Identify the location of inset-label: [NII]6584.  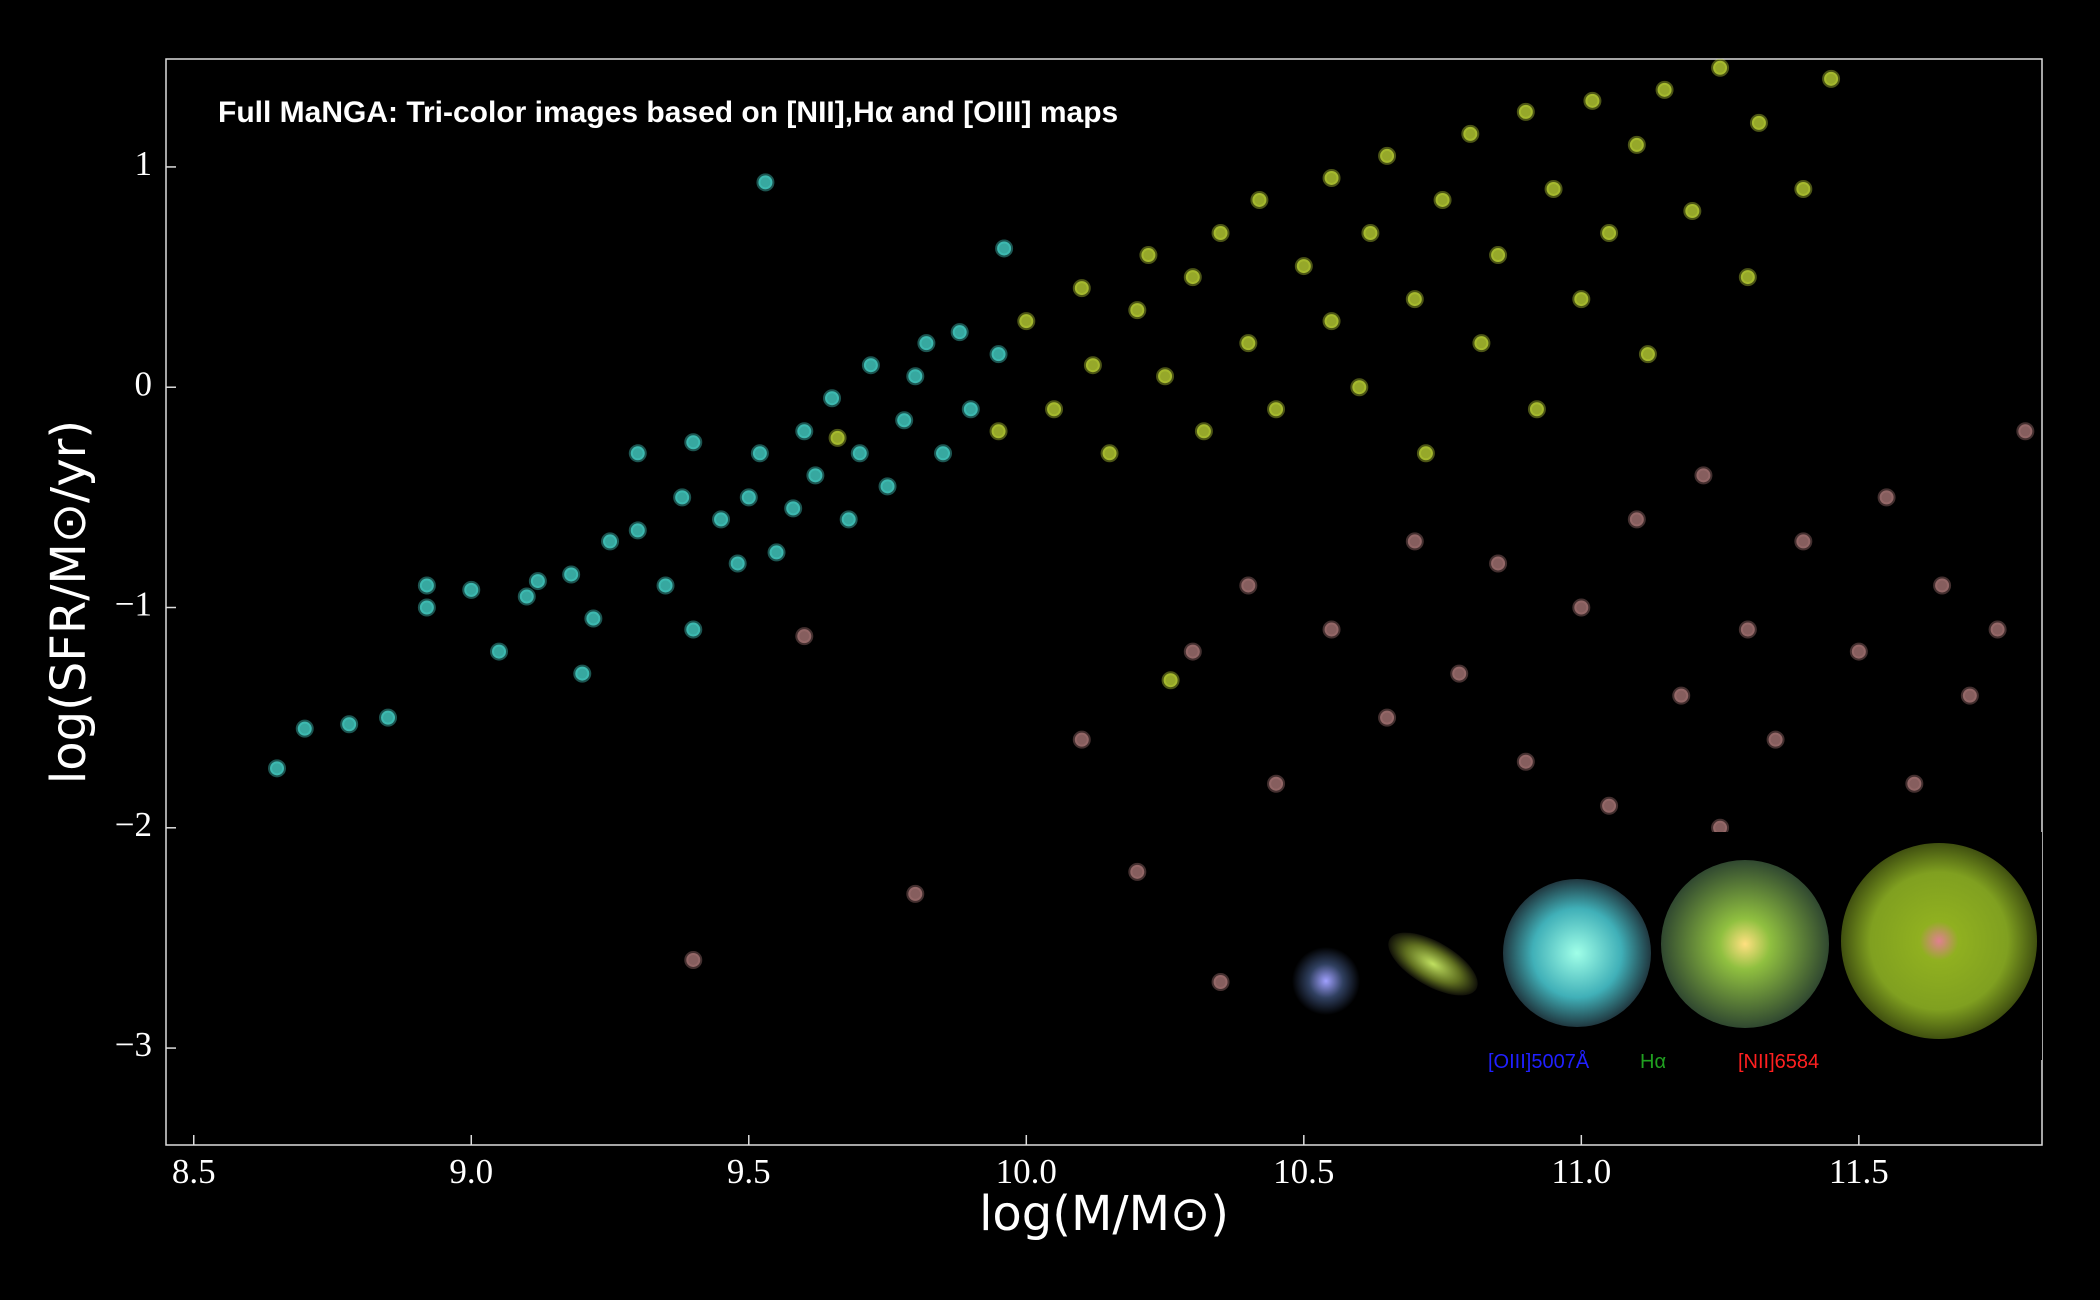
(1778, 1062).